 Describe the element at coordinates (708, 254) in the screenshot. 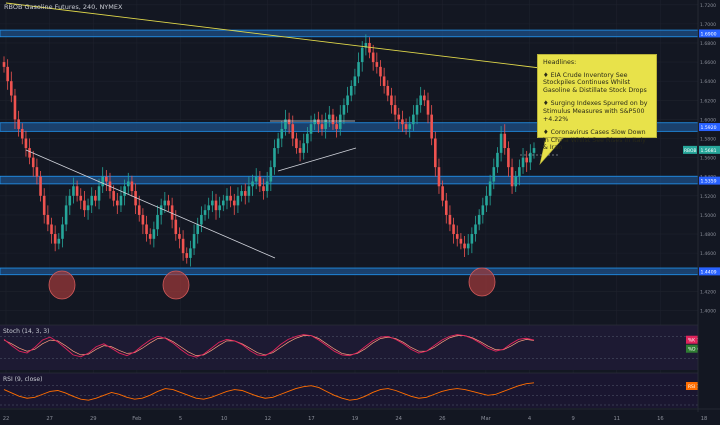

I see `y-tick-label: 1.4600` at that location.